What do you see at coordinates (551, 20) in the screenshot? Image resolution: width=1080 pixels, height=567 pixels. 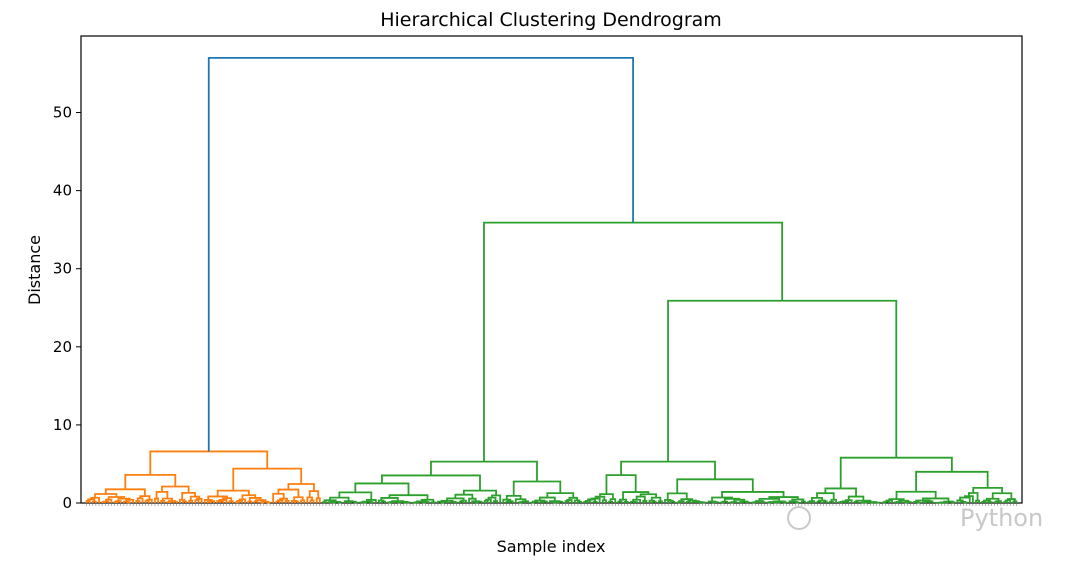 I see `chart-title: Hierarchical Clustering Dendrogram` at bounding box center [551, 20].